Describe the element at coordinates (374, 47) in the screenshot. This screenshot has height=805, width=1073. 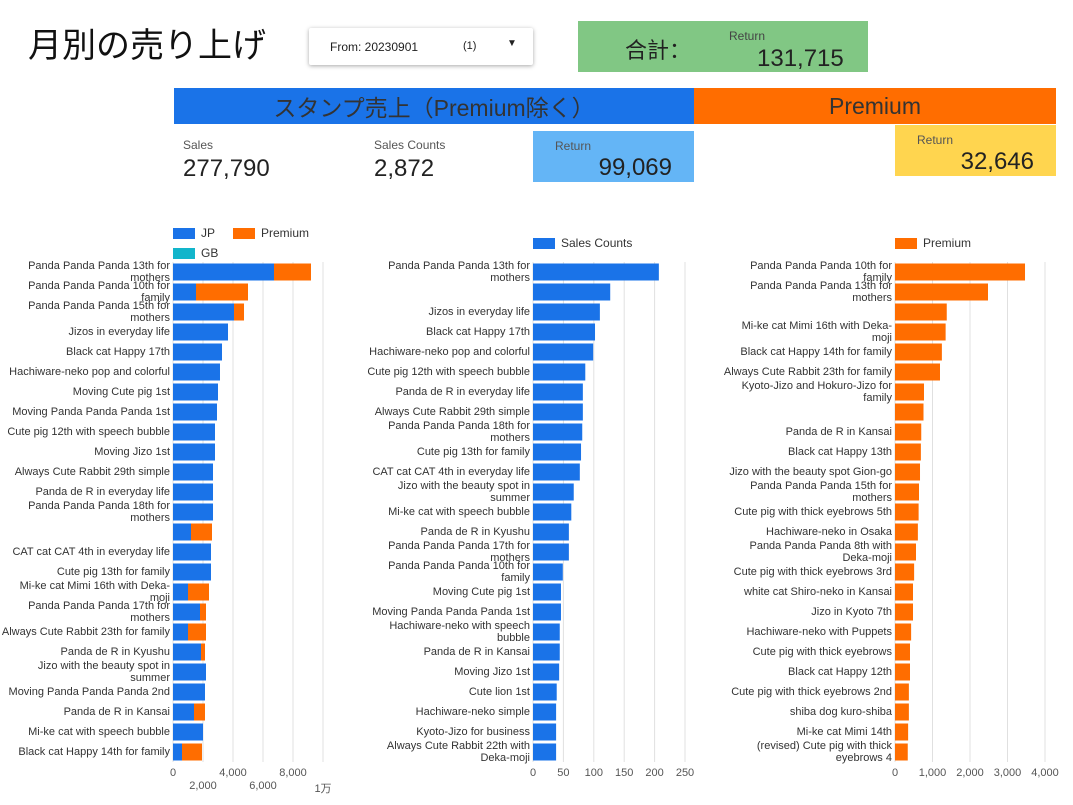
I see `date-filter-label: From: 20230901` at that location.